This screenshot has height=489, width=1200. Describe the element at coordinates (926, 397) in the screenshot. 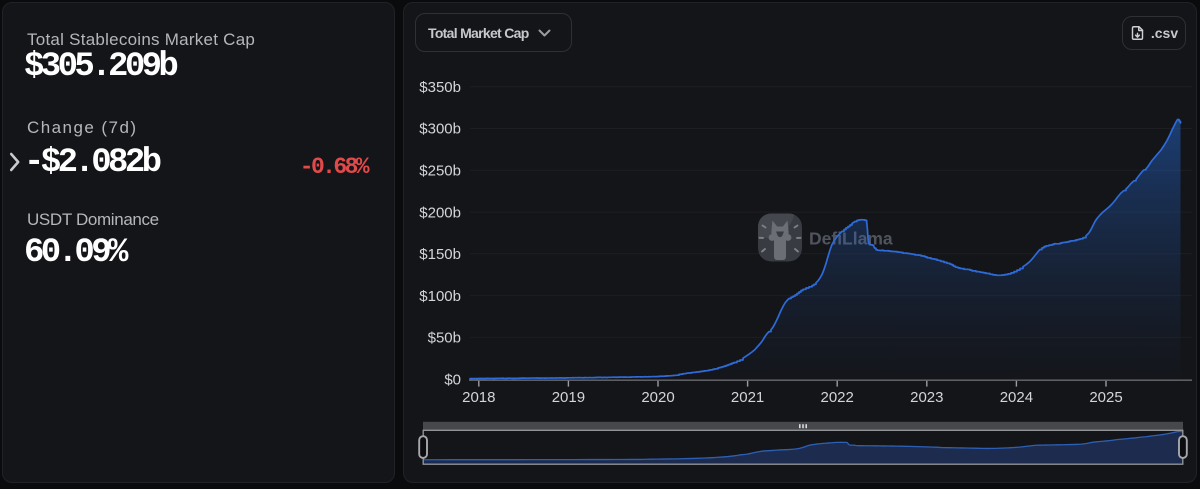

I see `svg-text: 2023` at that location.